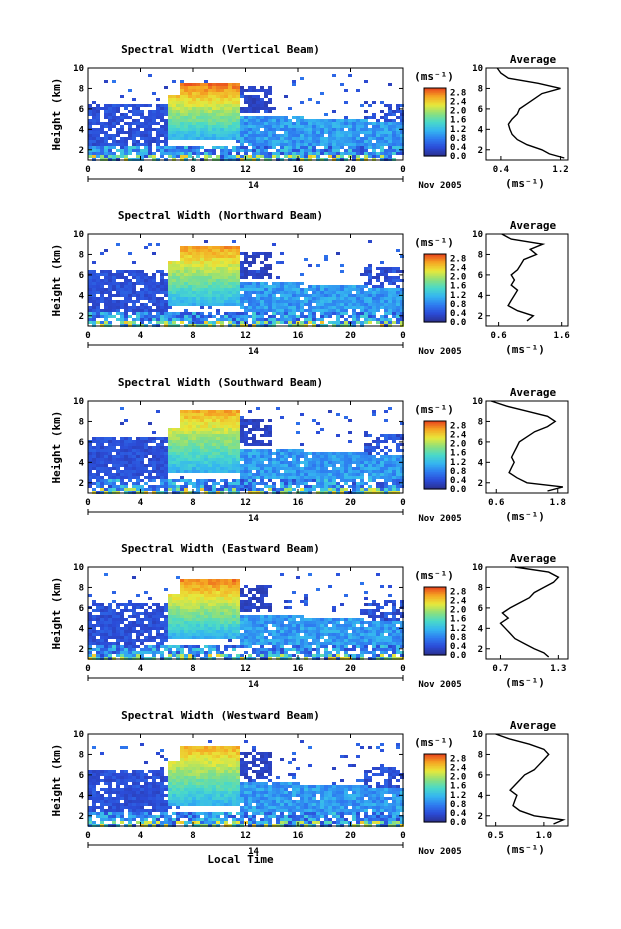  I want to click on panel-title: Spectral Width (Southward Beam), so click(220, 382).